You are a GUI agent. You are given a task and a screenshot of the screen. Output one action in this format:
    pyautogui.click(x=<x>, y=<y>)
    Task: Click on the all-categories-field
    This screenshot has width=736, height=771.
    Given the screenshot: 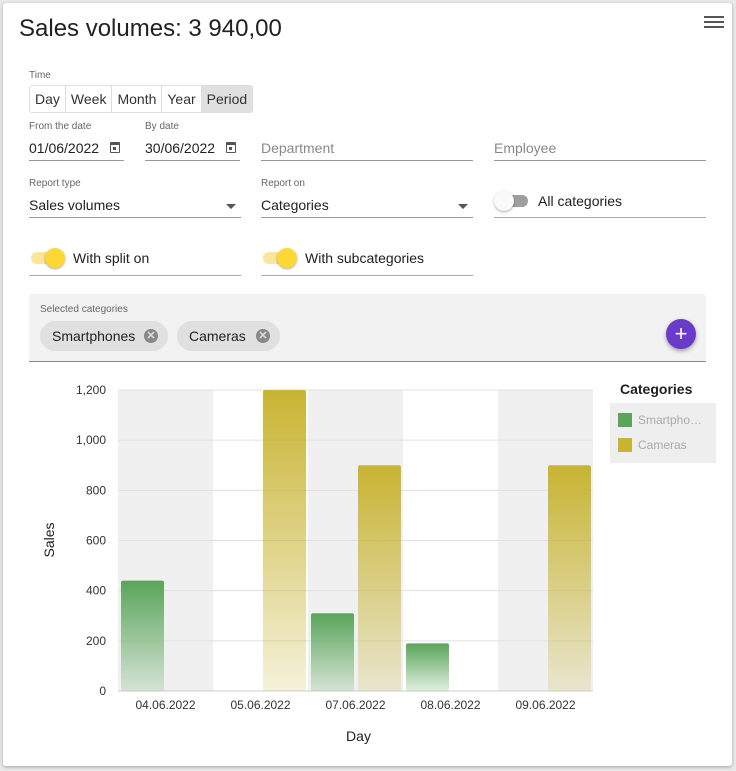 What is the action you would take?
    pyautogui.click(x=600, y=206)
    